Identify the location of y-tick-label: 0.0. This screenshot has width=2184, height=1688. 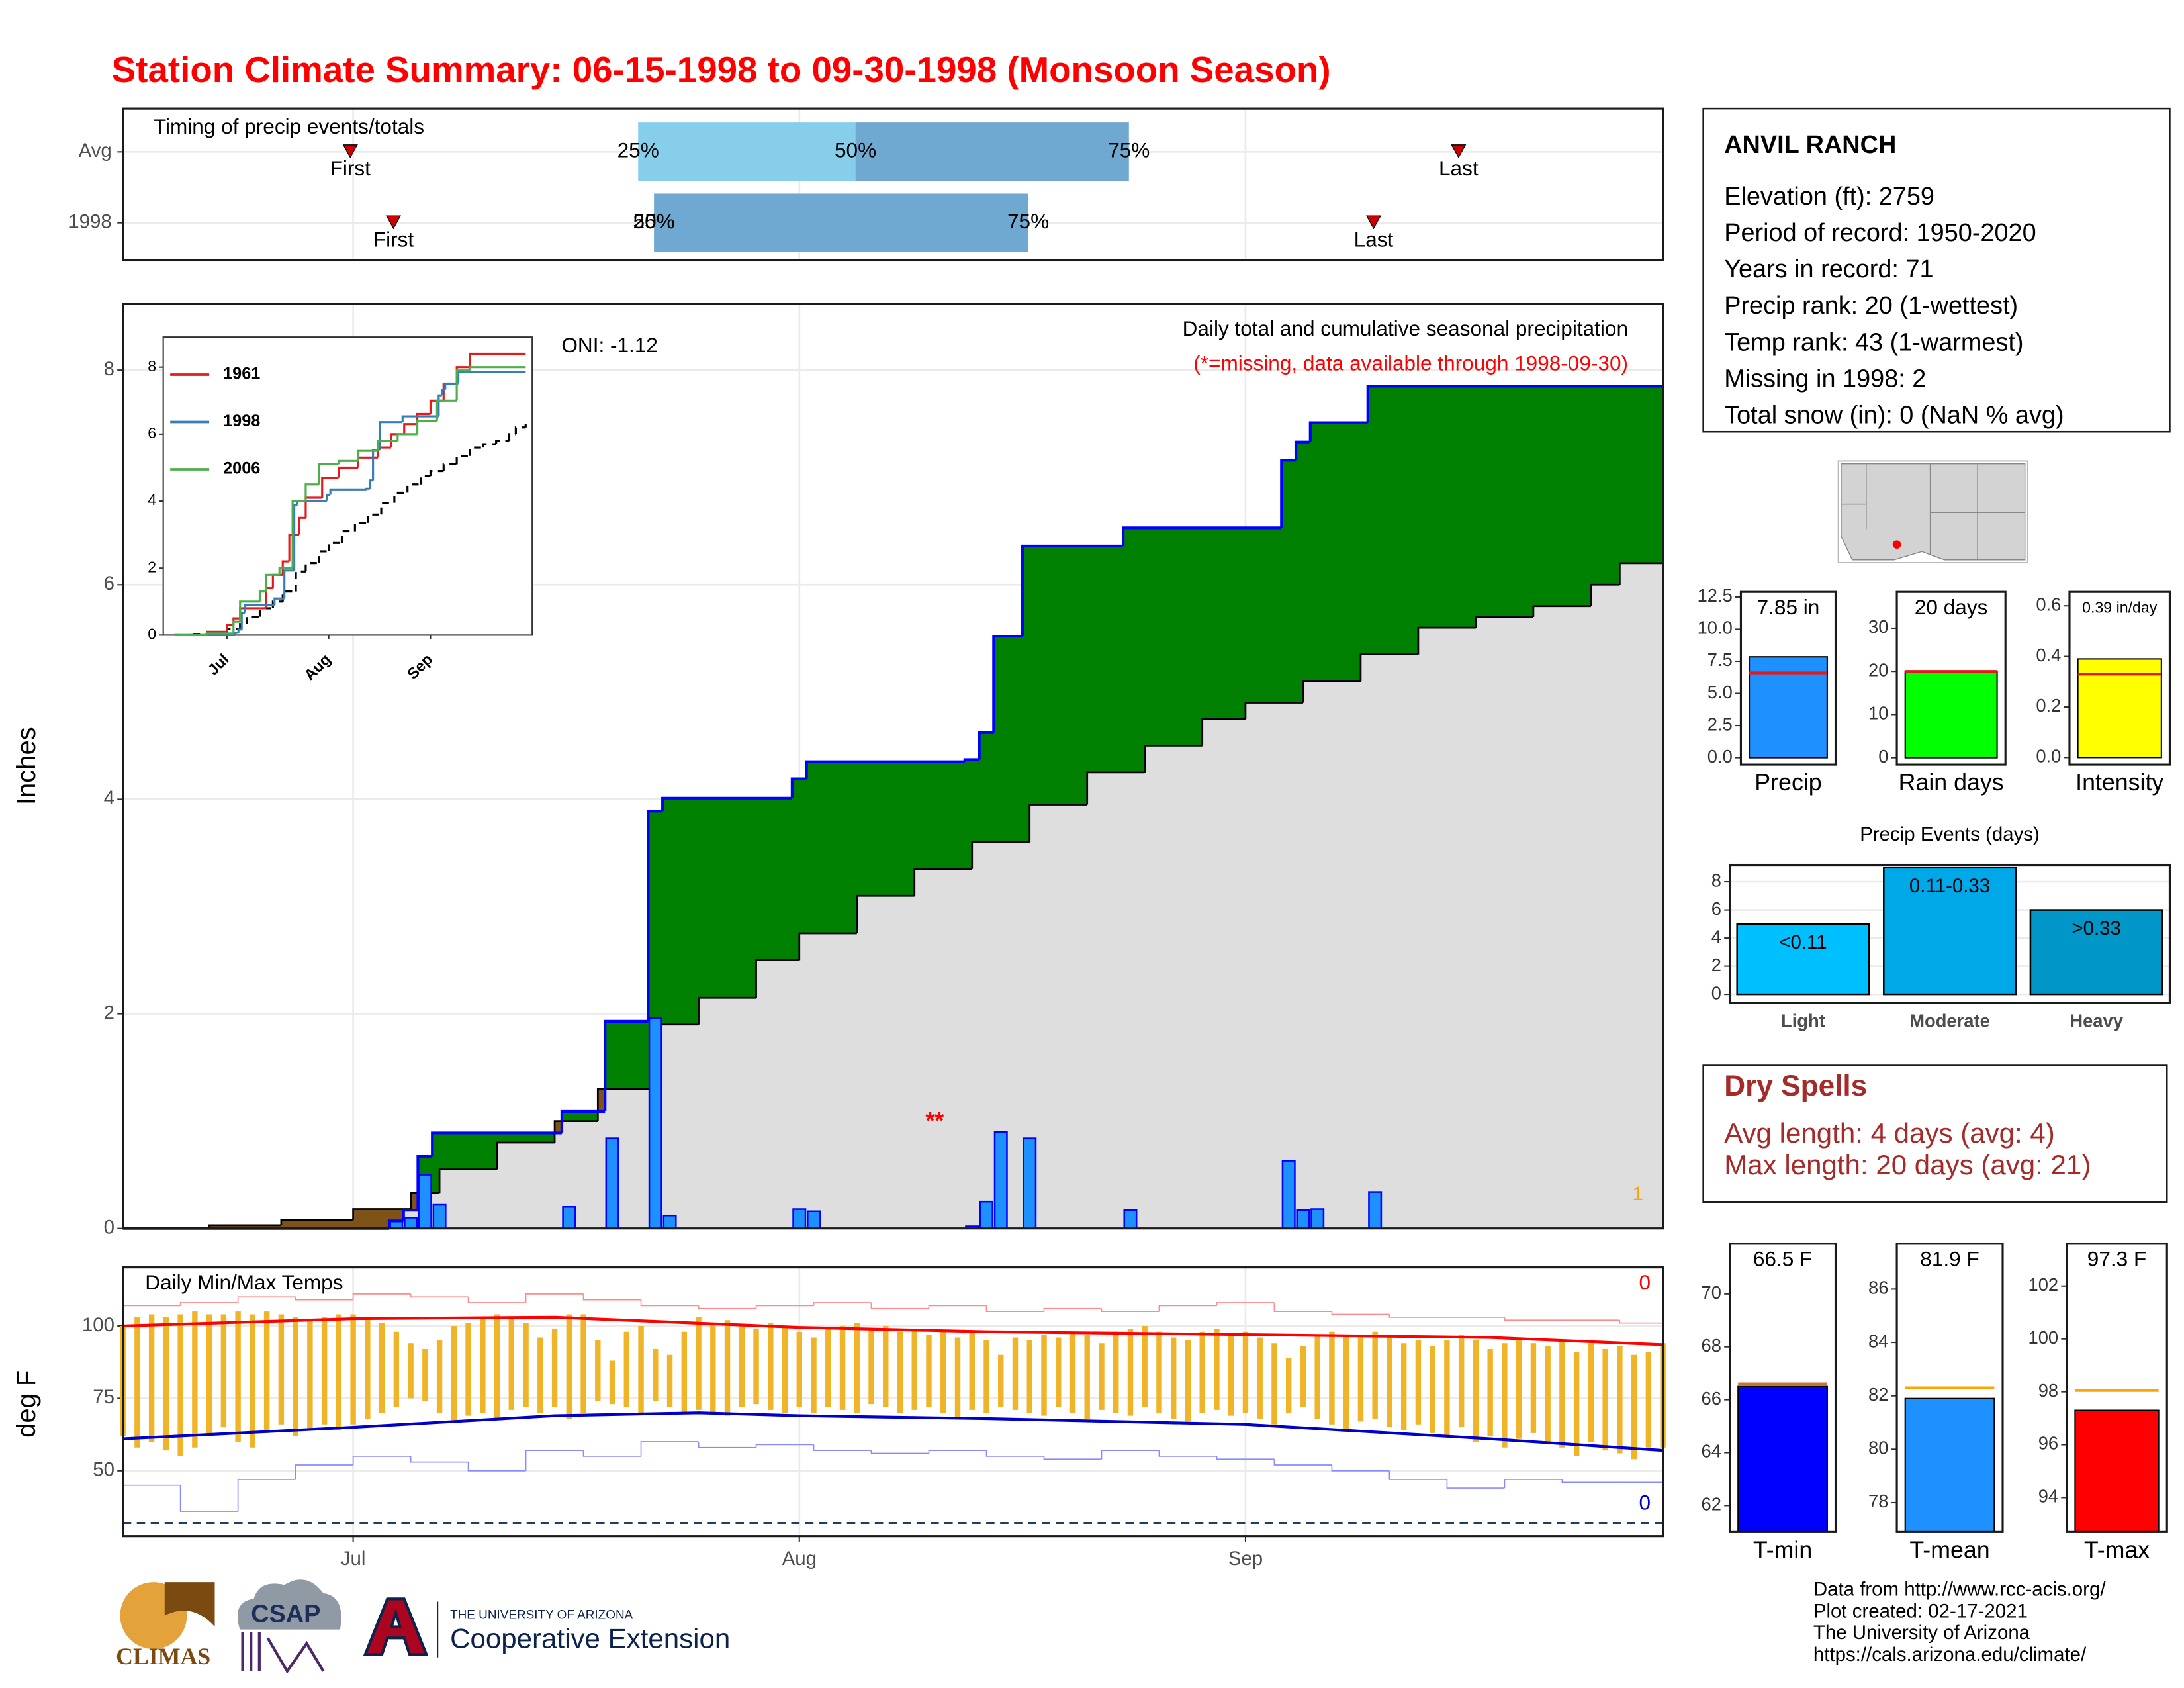
(2048, 756).